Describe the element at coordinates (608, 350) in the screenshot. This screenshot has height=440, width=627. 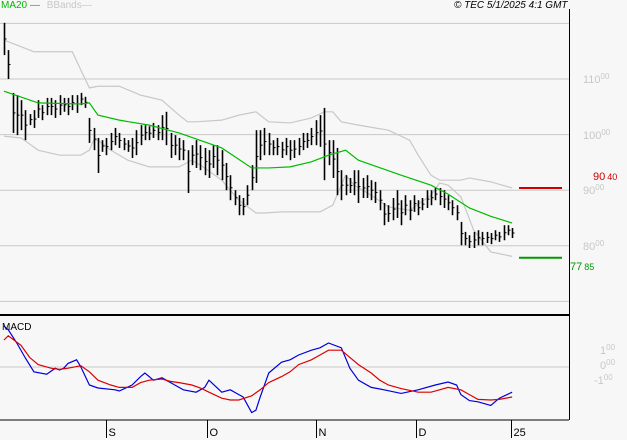
I see `macd-y-tick-label: 100` at that location.